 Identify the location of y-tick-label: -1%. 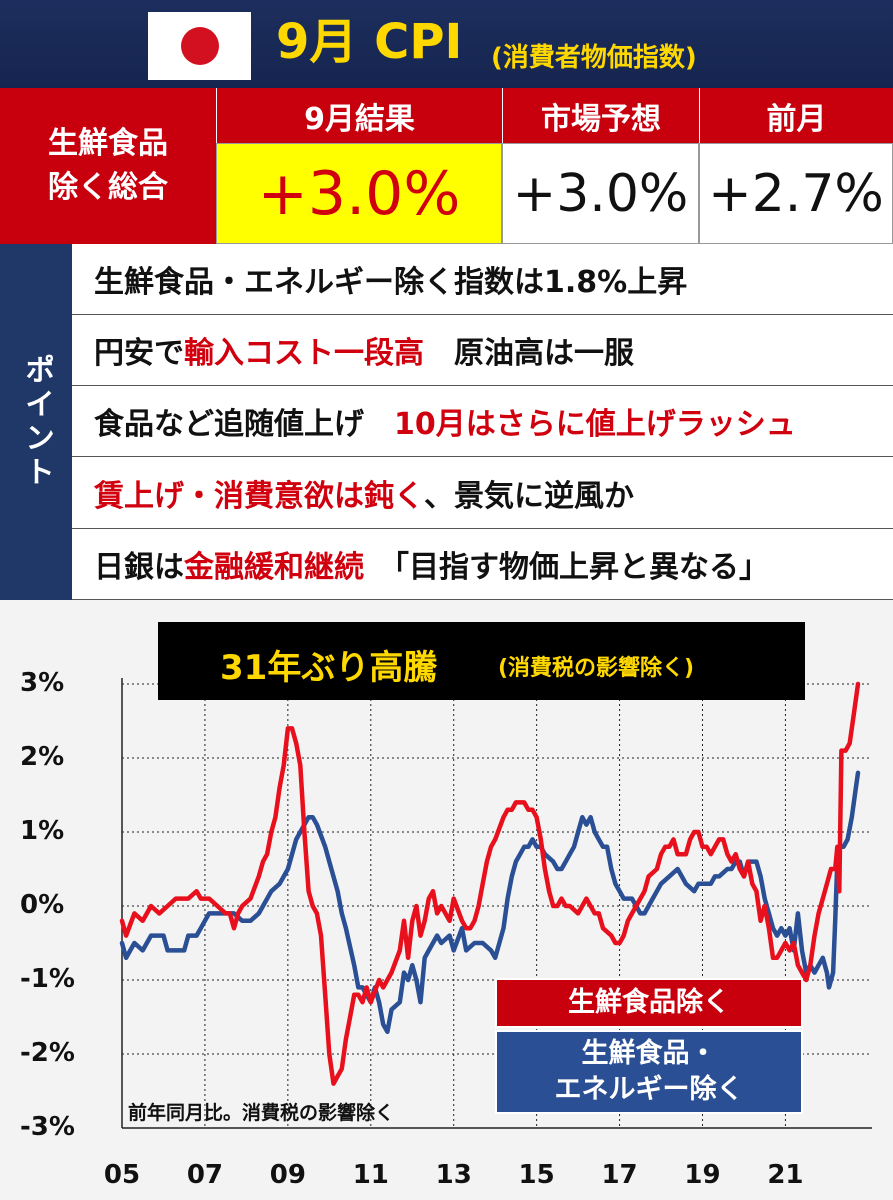
(47, 979).